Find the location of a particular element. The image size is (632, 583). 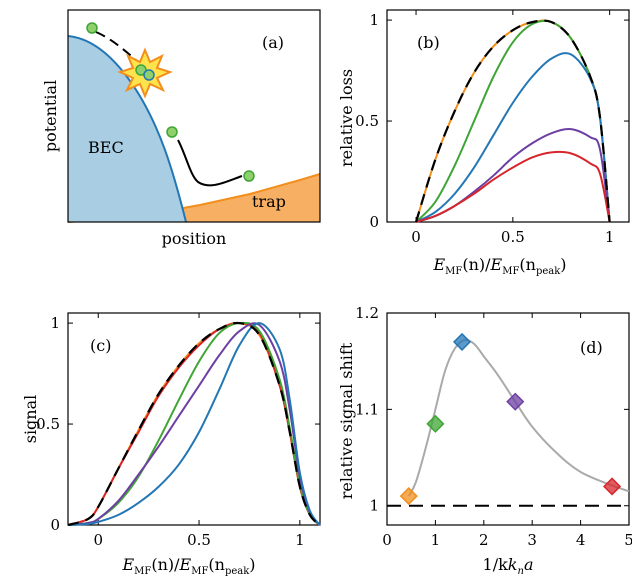

trap-region is located at coordinates (194, 198).